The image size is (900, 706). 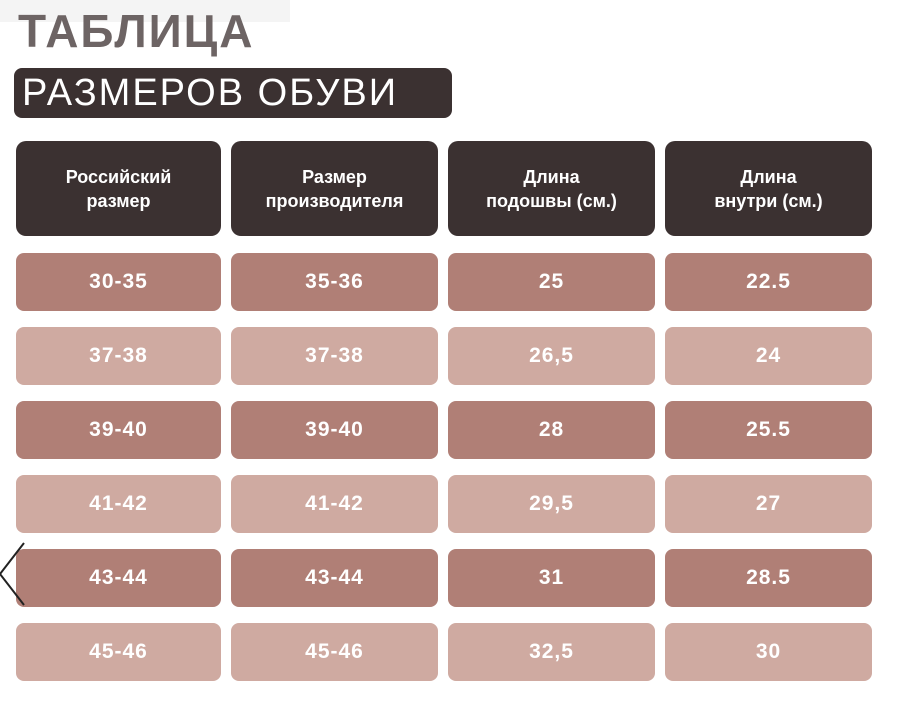 What do you see at coordinates (118, 282) in the screenshot?
I see `table-cell: 30-35` at bounding box center [118, 282].